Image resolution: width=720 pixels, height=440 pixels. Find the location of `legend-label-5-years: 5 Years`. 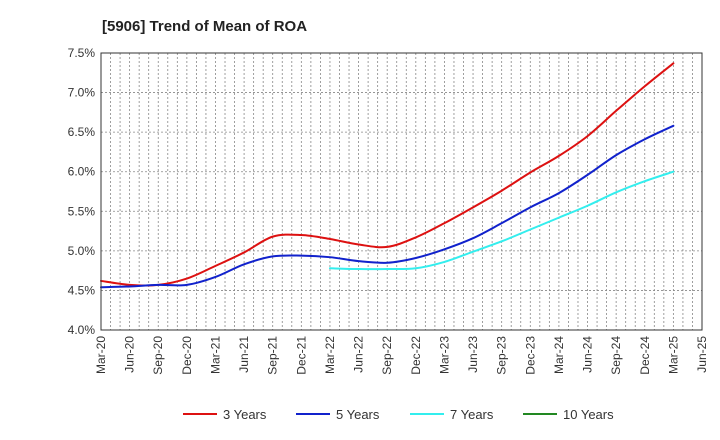

legend-label-5-years: 5 Years is located at coordinates (358, 414).